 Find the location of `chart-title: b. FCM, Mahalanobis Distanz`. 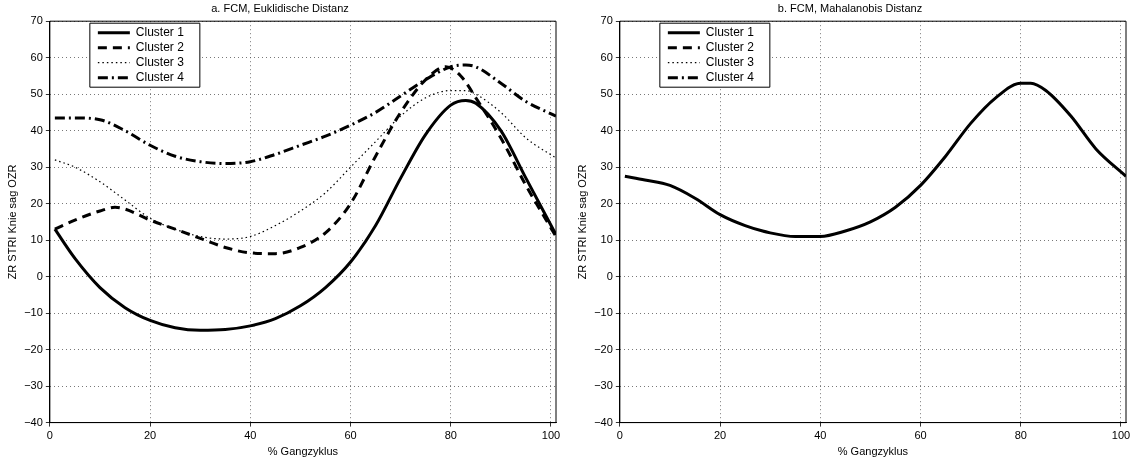

chart-title: b. FCM, Mahalanobis Distanz is located at coordinates (850, 7).